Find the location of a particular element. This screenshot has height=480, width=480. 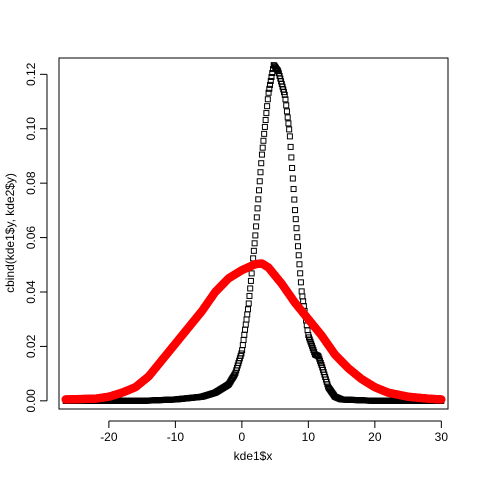

y-tick-label: 0.10 is located at coordinates (31, 129).